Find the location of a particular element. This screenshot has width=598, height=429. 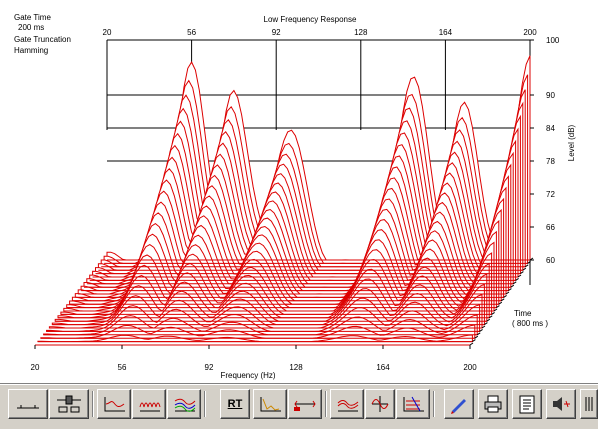

speaker-button is located at coordinates (561, 404).